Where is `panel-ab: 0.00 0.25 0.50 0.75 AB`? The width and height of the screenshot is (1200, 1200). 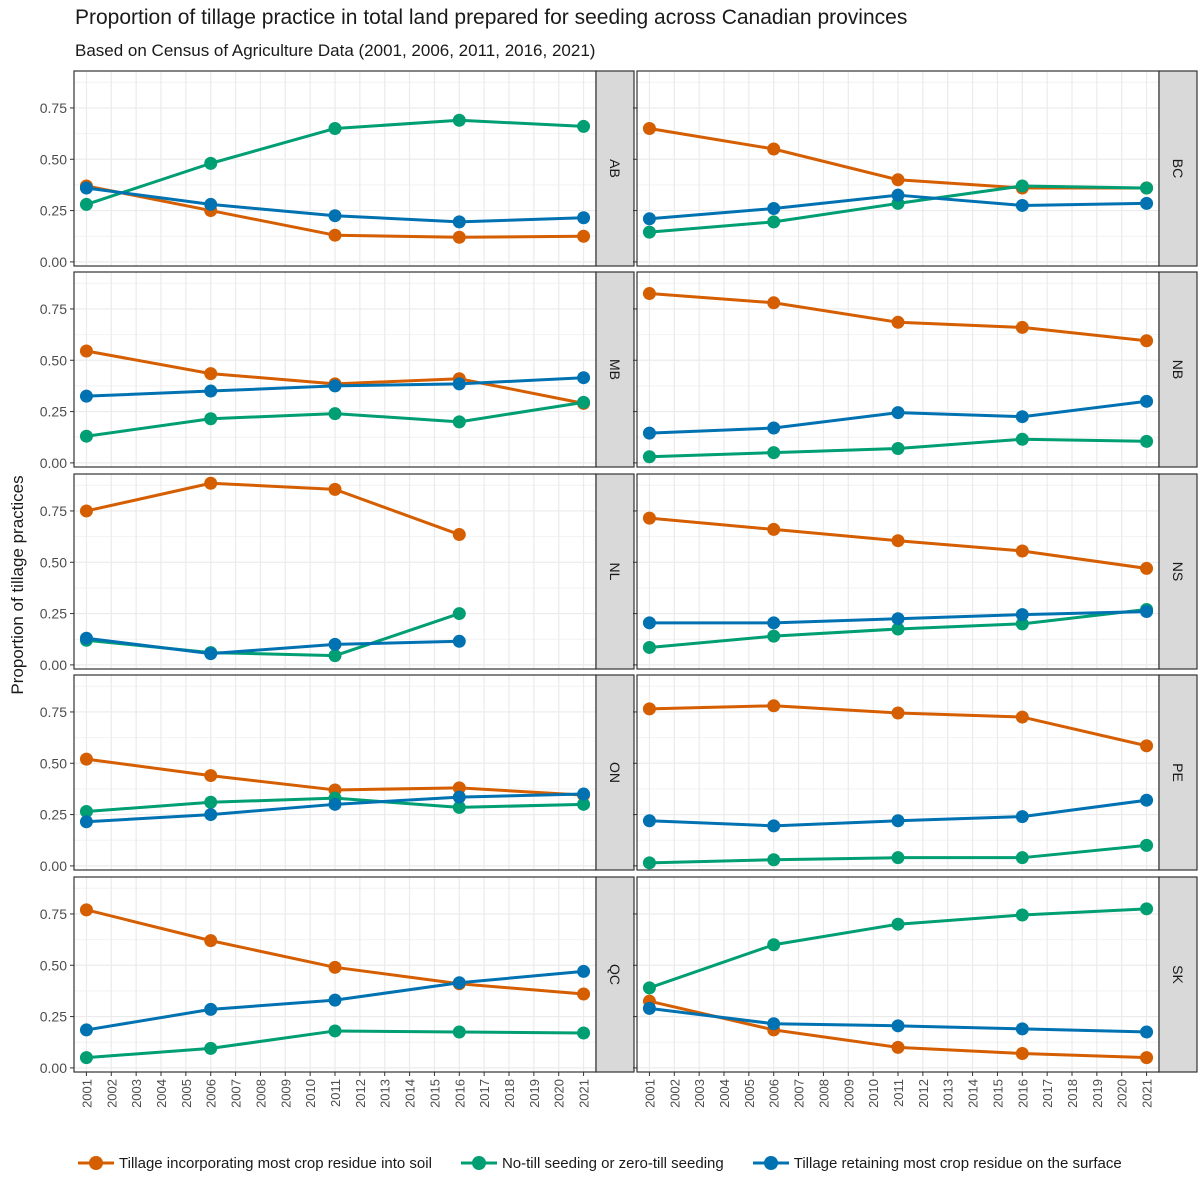
panel-ab: 0.00 0.25 0.50 0.75 AB is located at coordinates (337, 170).